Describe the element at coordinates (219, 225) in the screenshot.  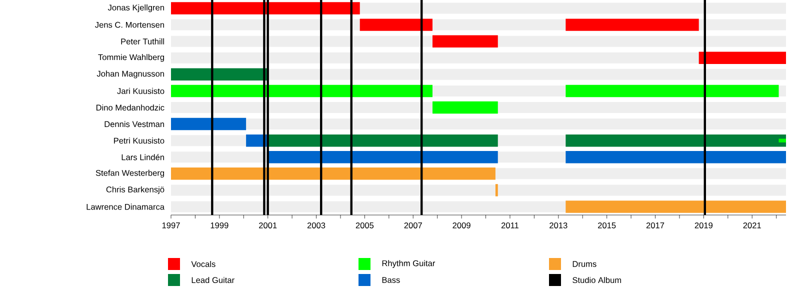
I see `x-tick-label: 1999` at that location.